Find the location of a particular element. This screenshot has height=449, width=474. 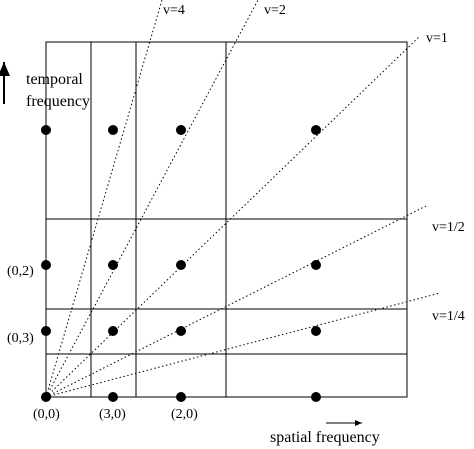

spatial-axis-label: spatial frequency is located at coordinates (325, 437).